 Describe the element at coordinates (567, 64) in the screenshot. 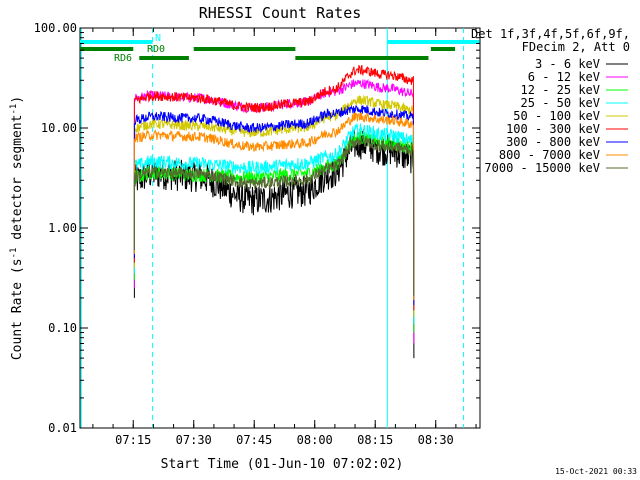

I see `legend-entry-label: 3 - 6 keV` at that location.